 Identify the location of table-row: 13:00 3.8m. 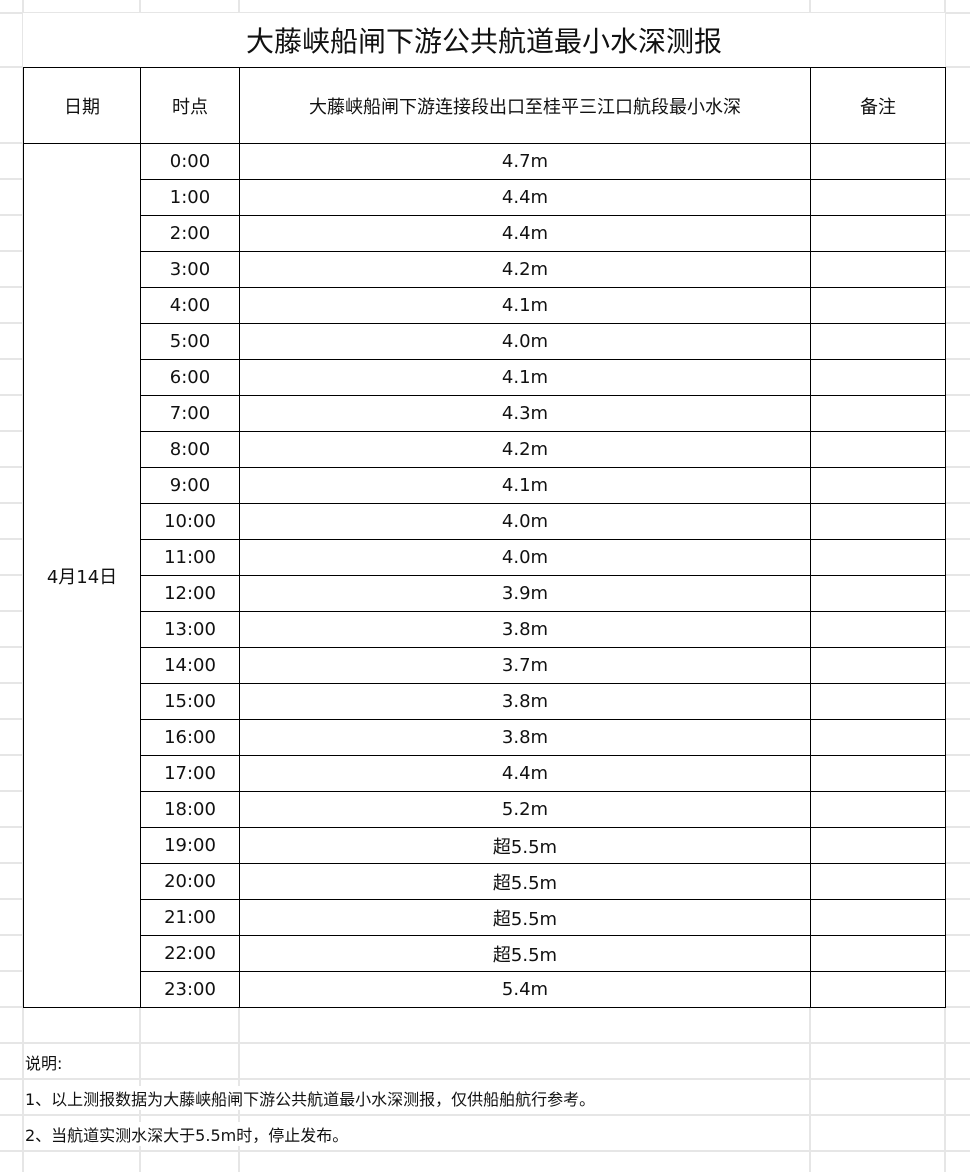
(485, 629).